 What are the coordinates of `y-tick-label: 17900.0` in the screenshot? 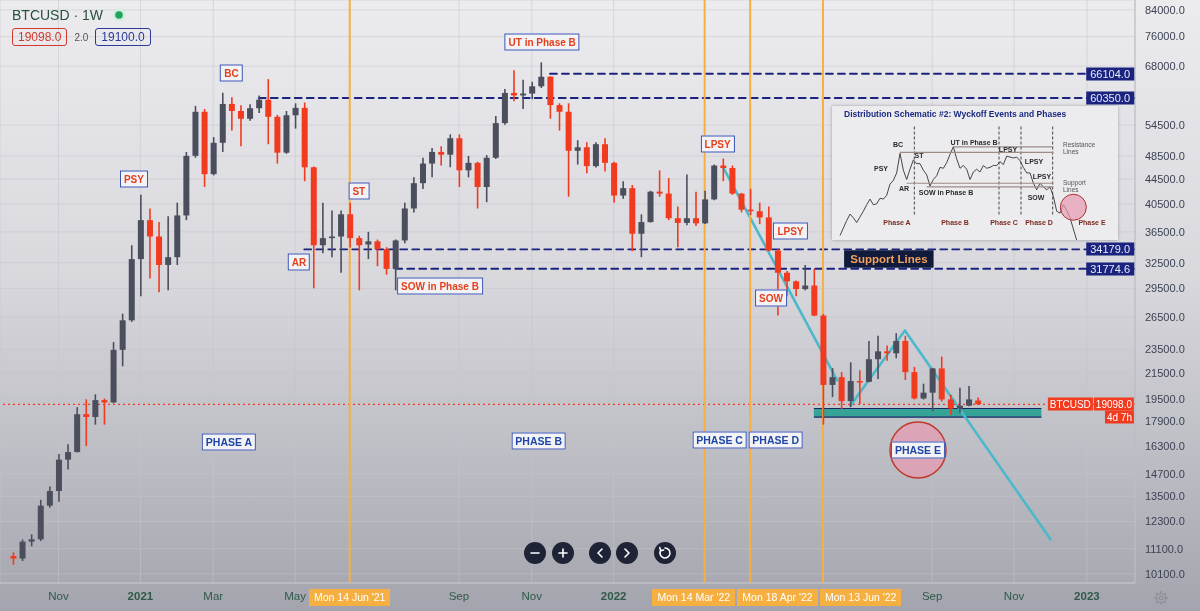 It's located at (1165, 421).